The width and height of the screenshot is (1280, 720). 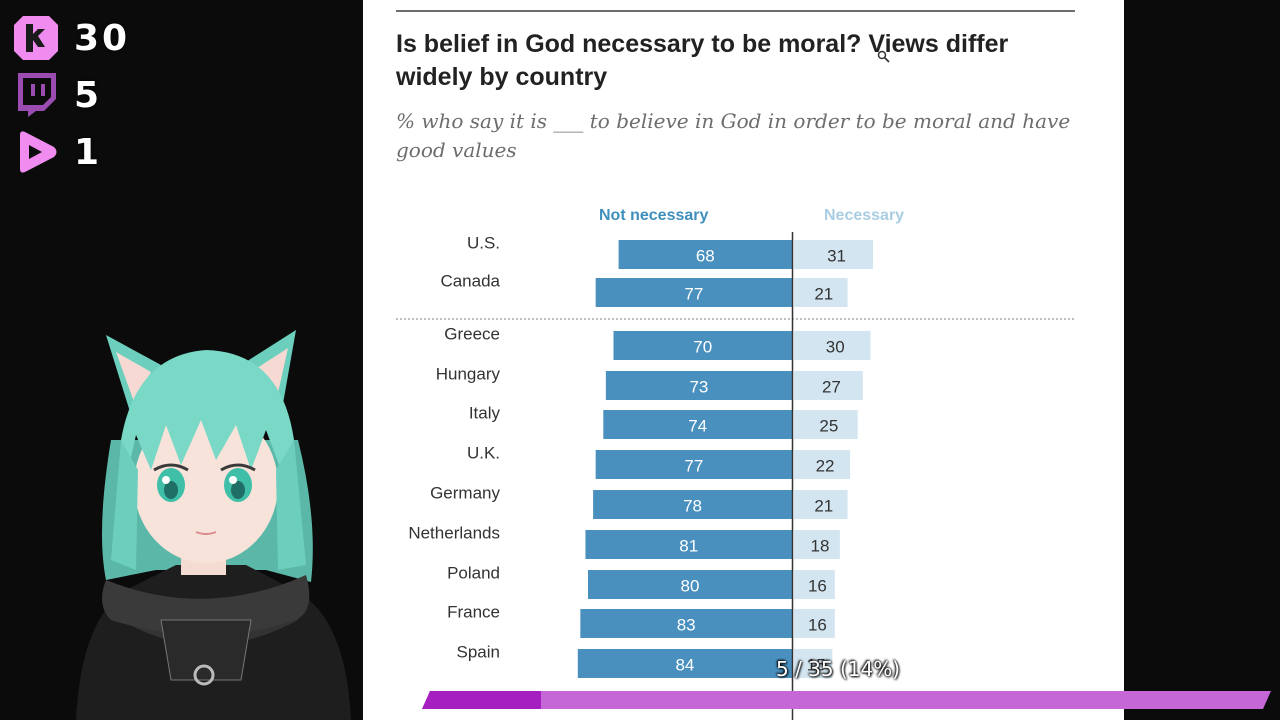 I want to click on value-label-not-necessary: 73, so click(x=698, y=387).